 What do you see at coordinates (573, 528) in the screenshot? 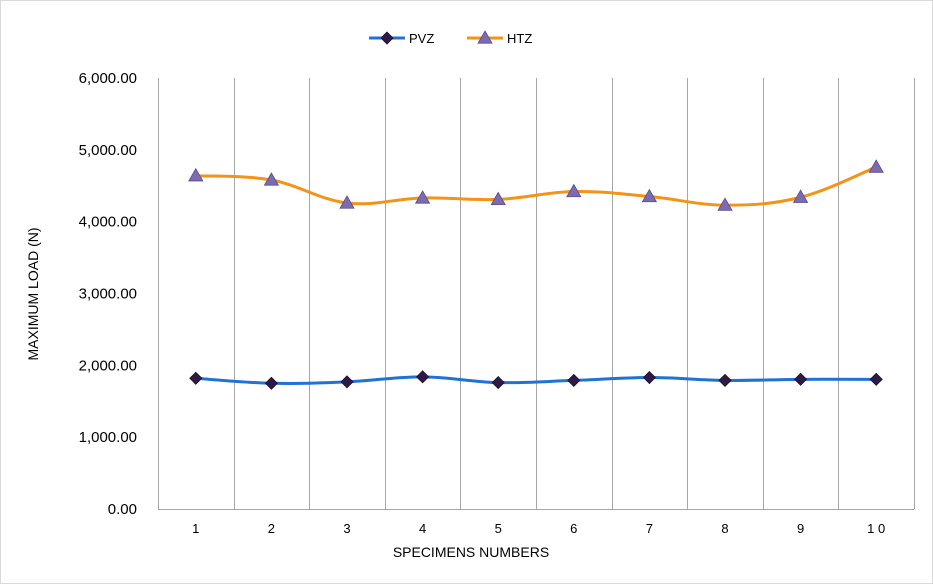
I see `x-tick-label: 6` at bounding box center [573, 528].